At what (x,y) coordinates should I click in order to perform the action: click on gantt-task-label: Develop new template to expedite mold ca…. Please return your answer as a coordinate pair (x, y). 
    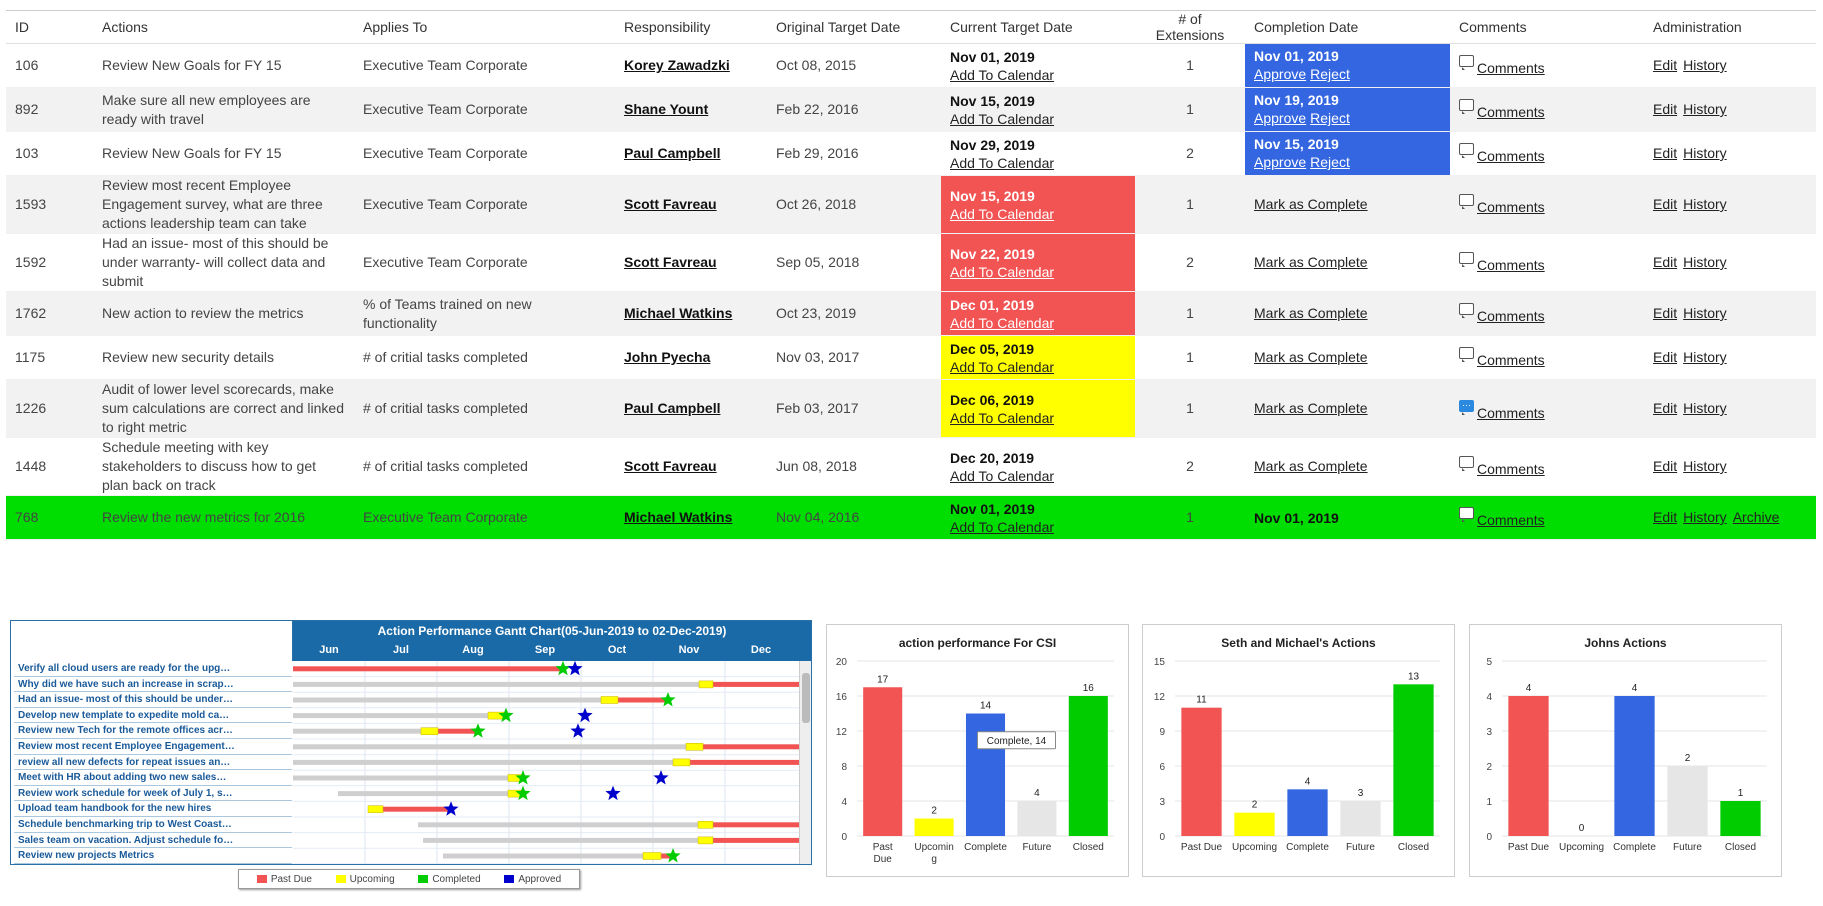
    Looking at the image, I should click on (153, 716).